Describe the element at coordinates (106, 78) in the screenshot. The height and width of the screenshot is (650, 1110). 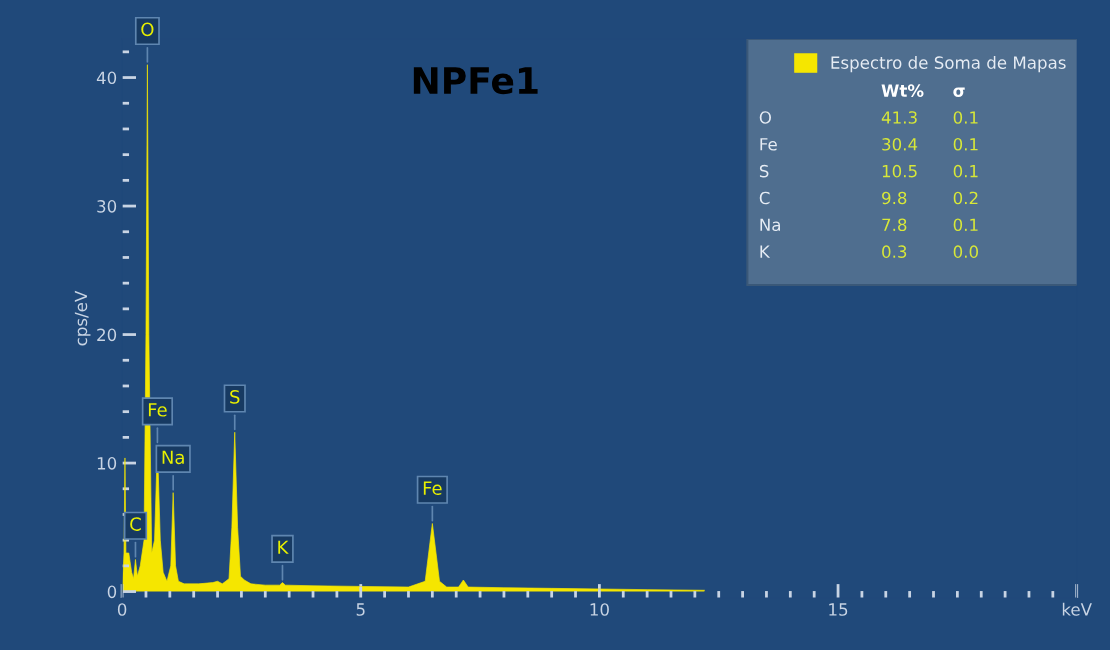
I see `y-tick-label: 40` at that location.